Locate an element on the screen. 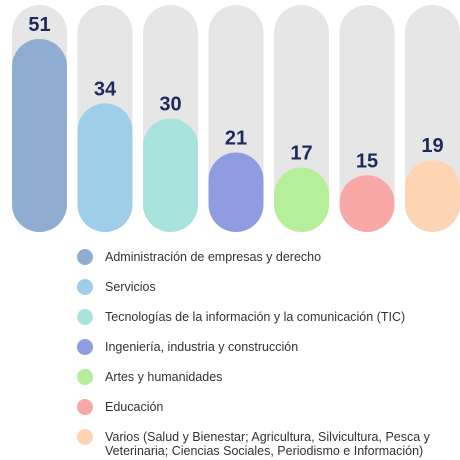  value-label: 30 is located at coordinates (170, 105).